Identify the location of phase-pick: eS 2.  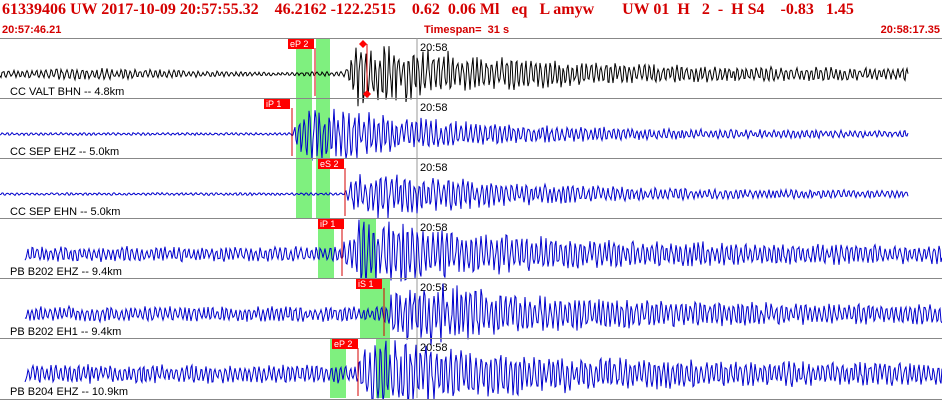
(332, 187).